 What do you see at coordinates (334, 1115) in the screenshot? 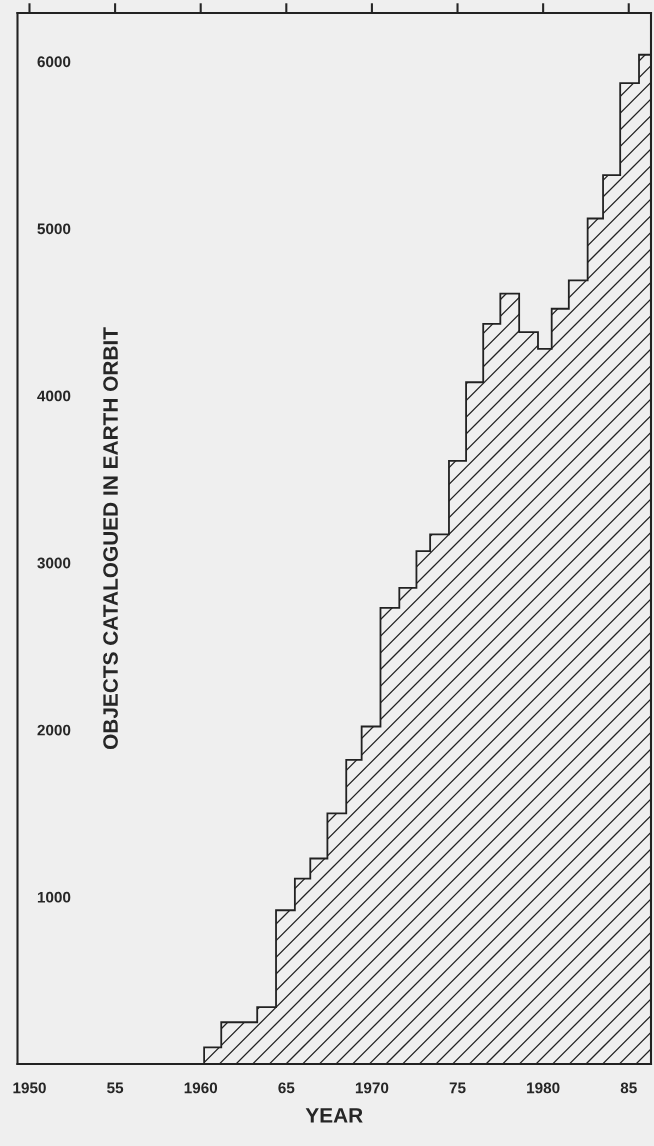
I see `x-axis-title: YEAR` at bounding box center [334, 1115].